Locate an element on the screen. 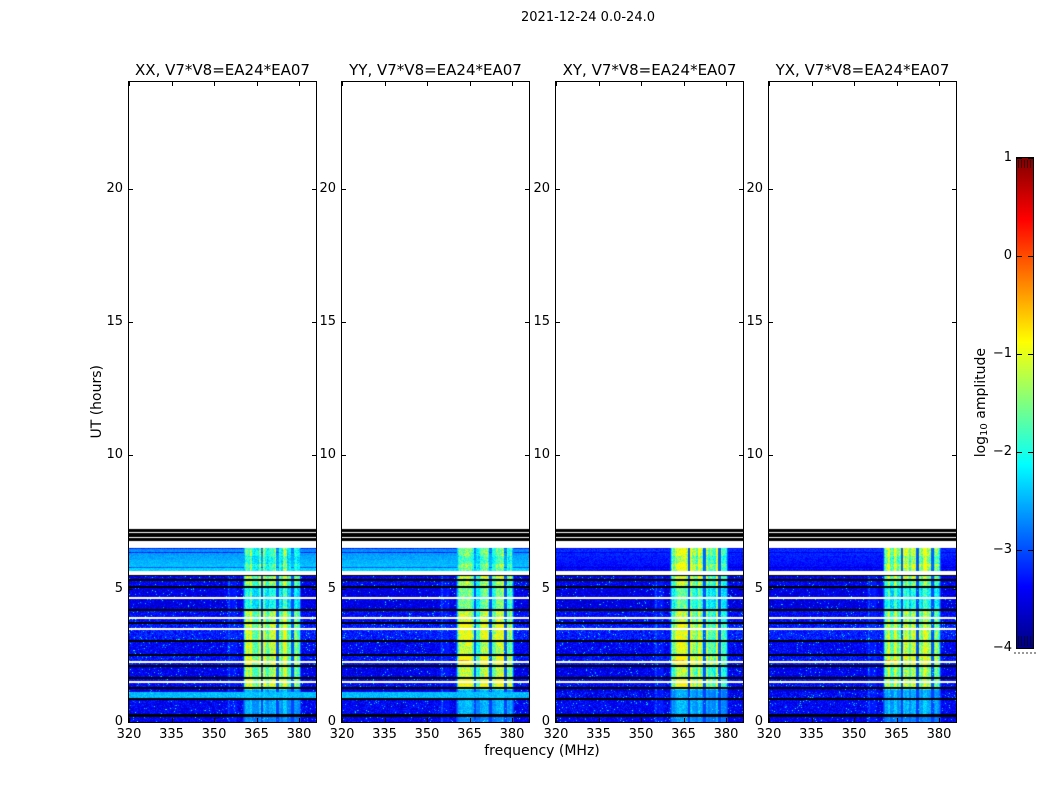 Image resolution: width=1050 pixels, height=800 pixels. colorbar-tick-label: 0 is located at coordinates (1007, 255).